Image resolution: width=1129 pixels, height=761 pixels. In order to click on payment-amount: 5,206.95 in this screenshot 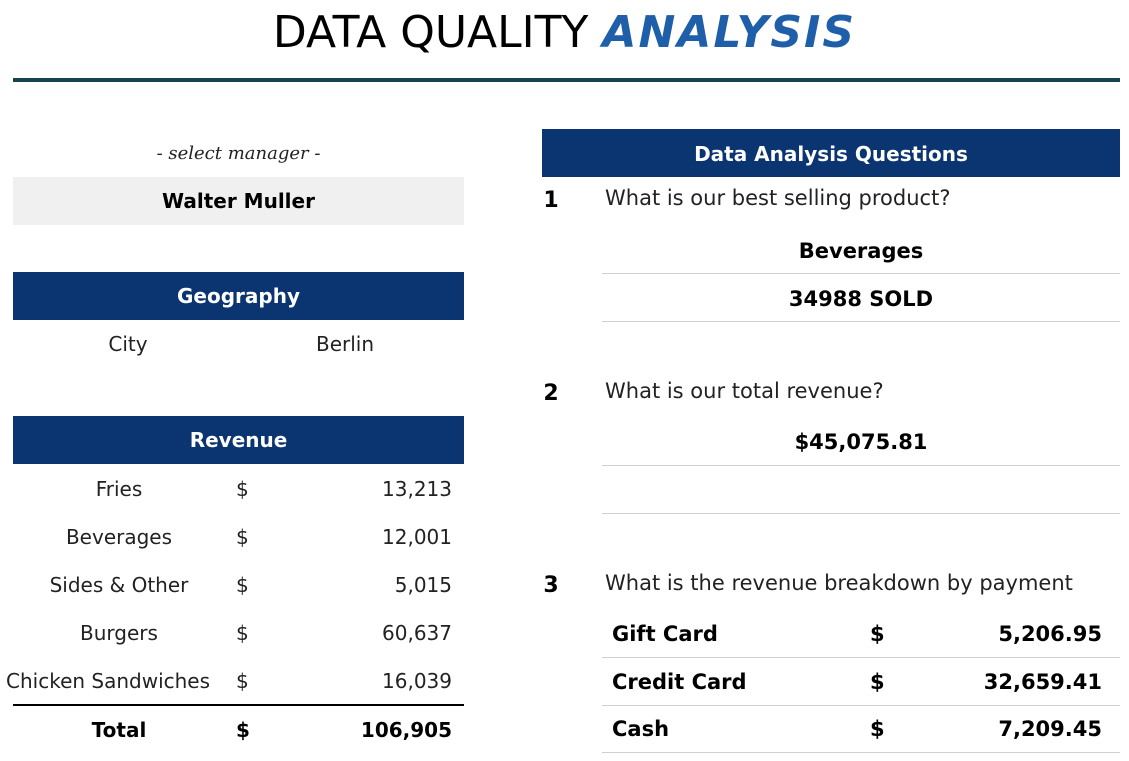, I will do `click(1050, 634)`.